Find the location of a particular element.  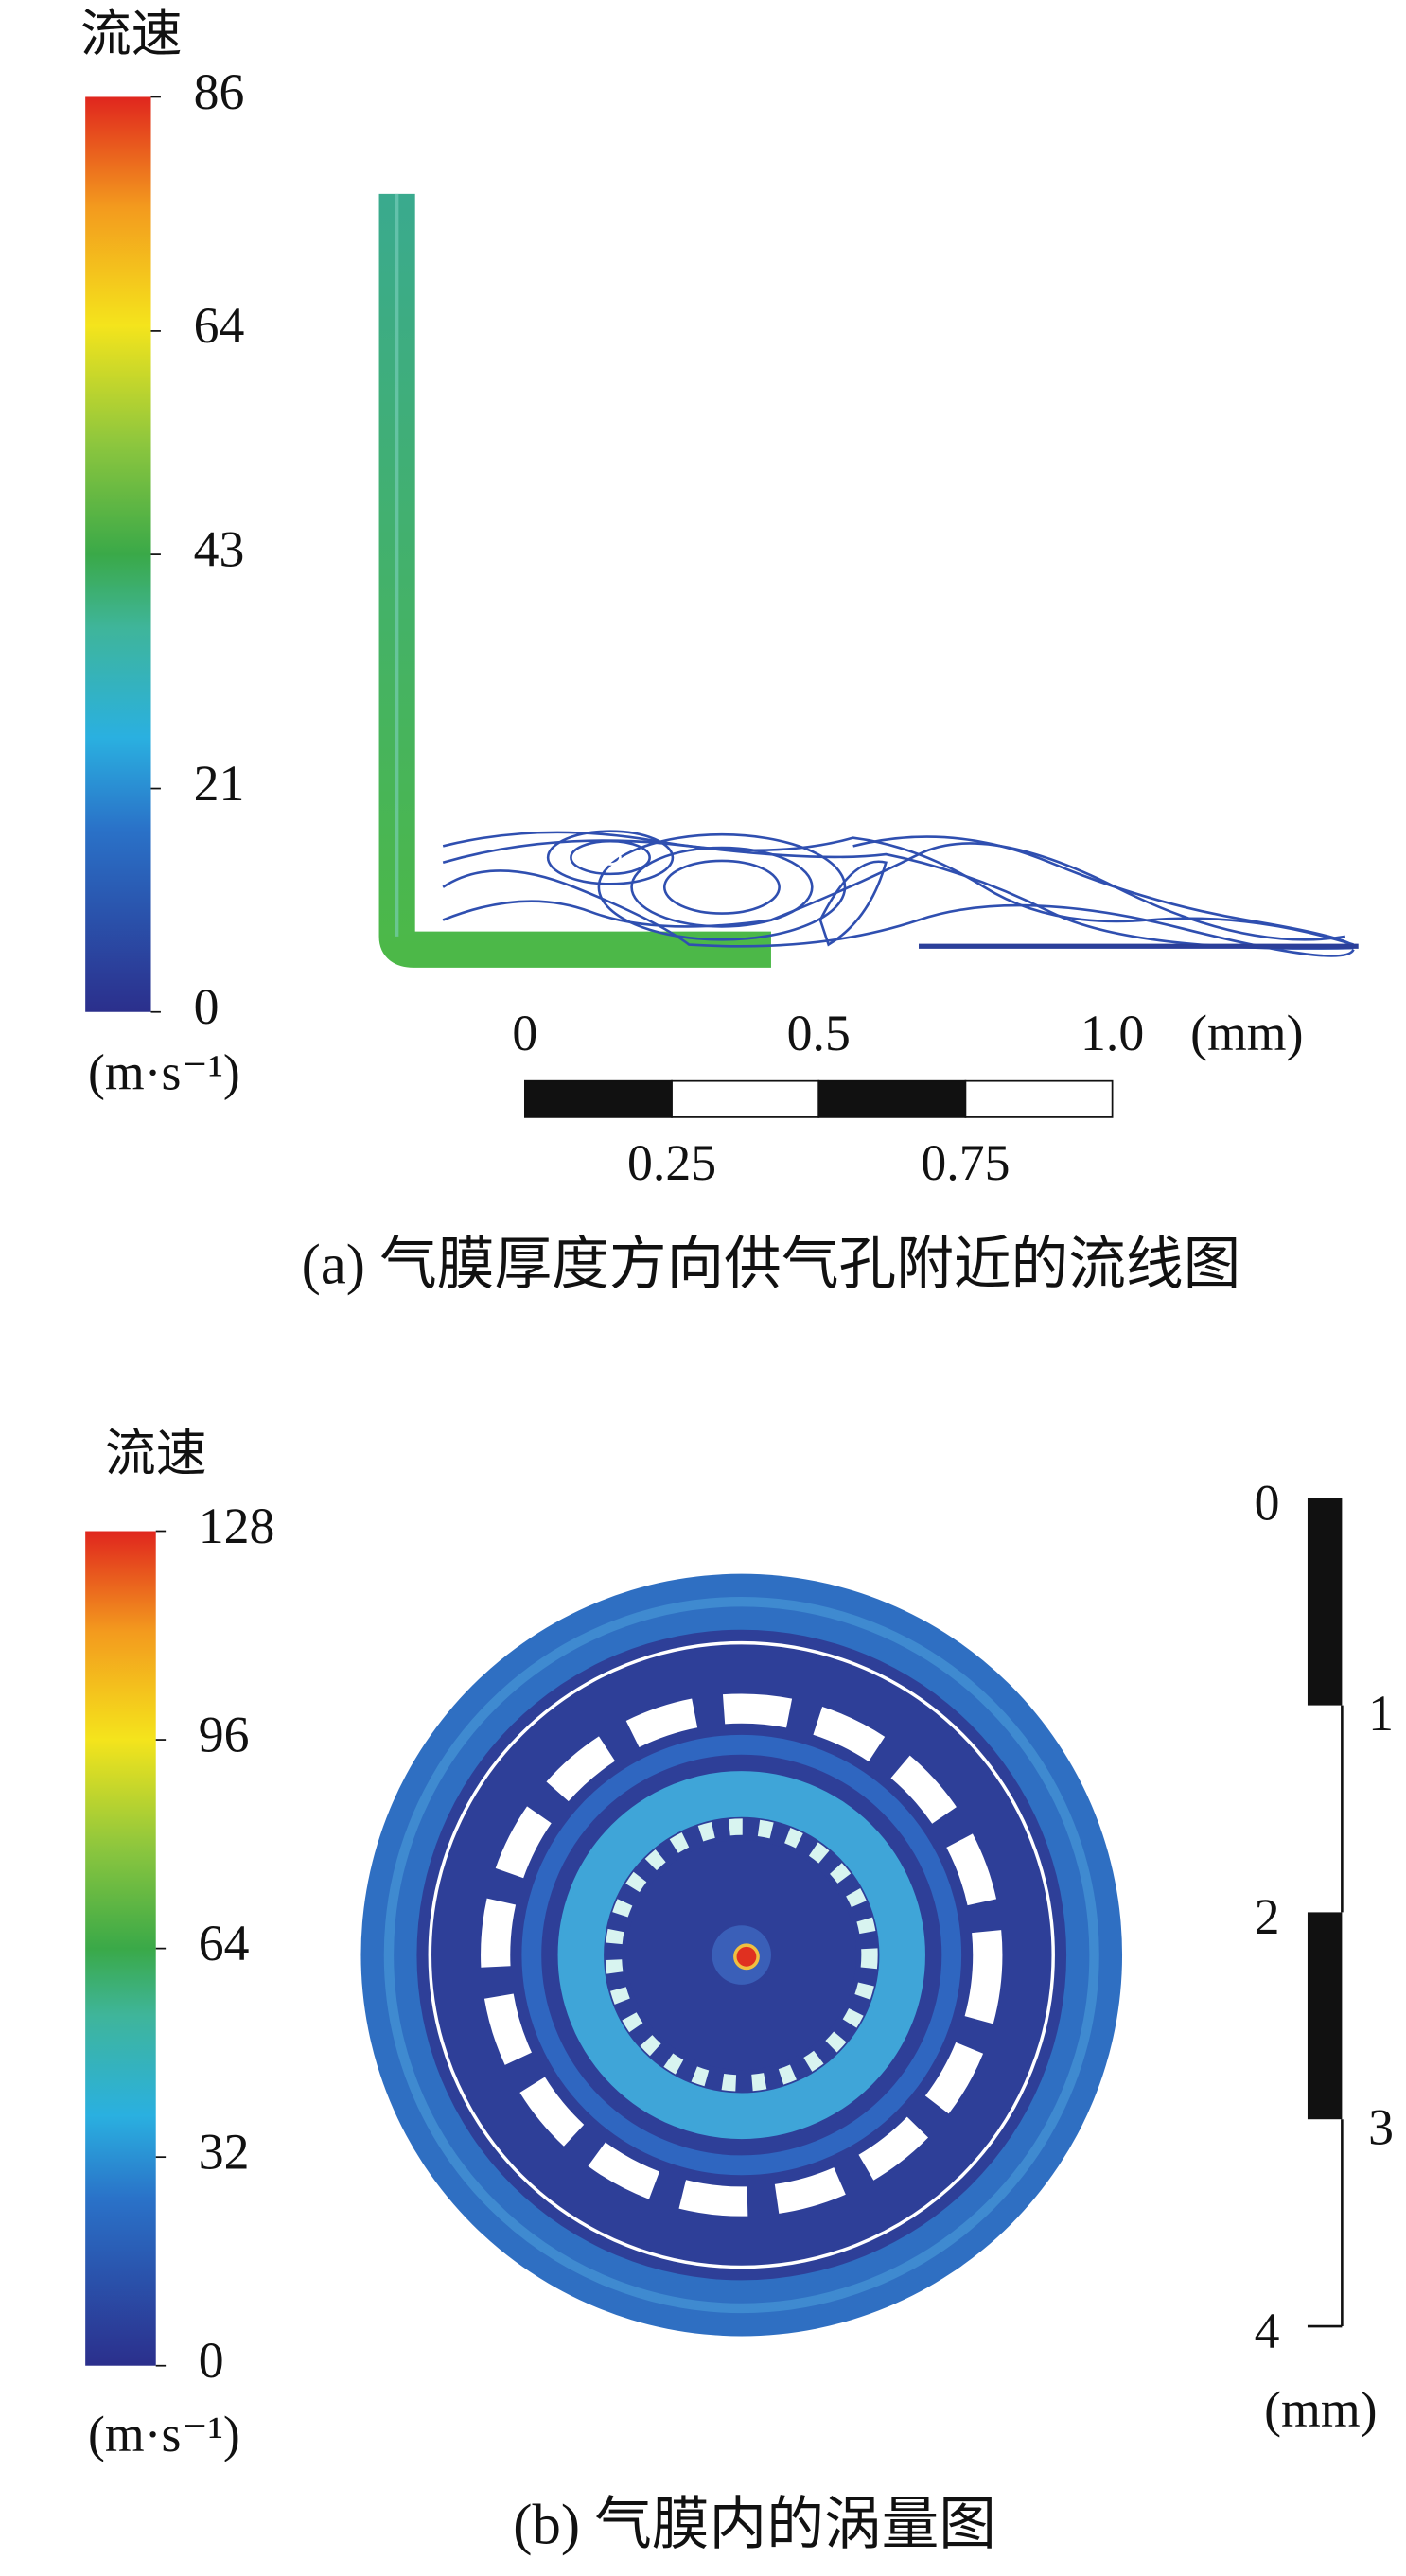

colorbar-tick-label: 96 is located at coordinates (224, 1734).